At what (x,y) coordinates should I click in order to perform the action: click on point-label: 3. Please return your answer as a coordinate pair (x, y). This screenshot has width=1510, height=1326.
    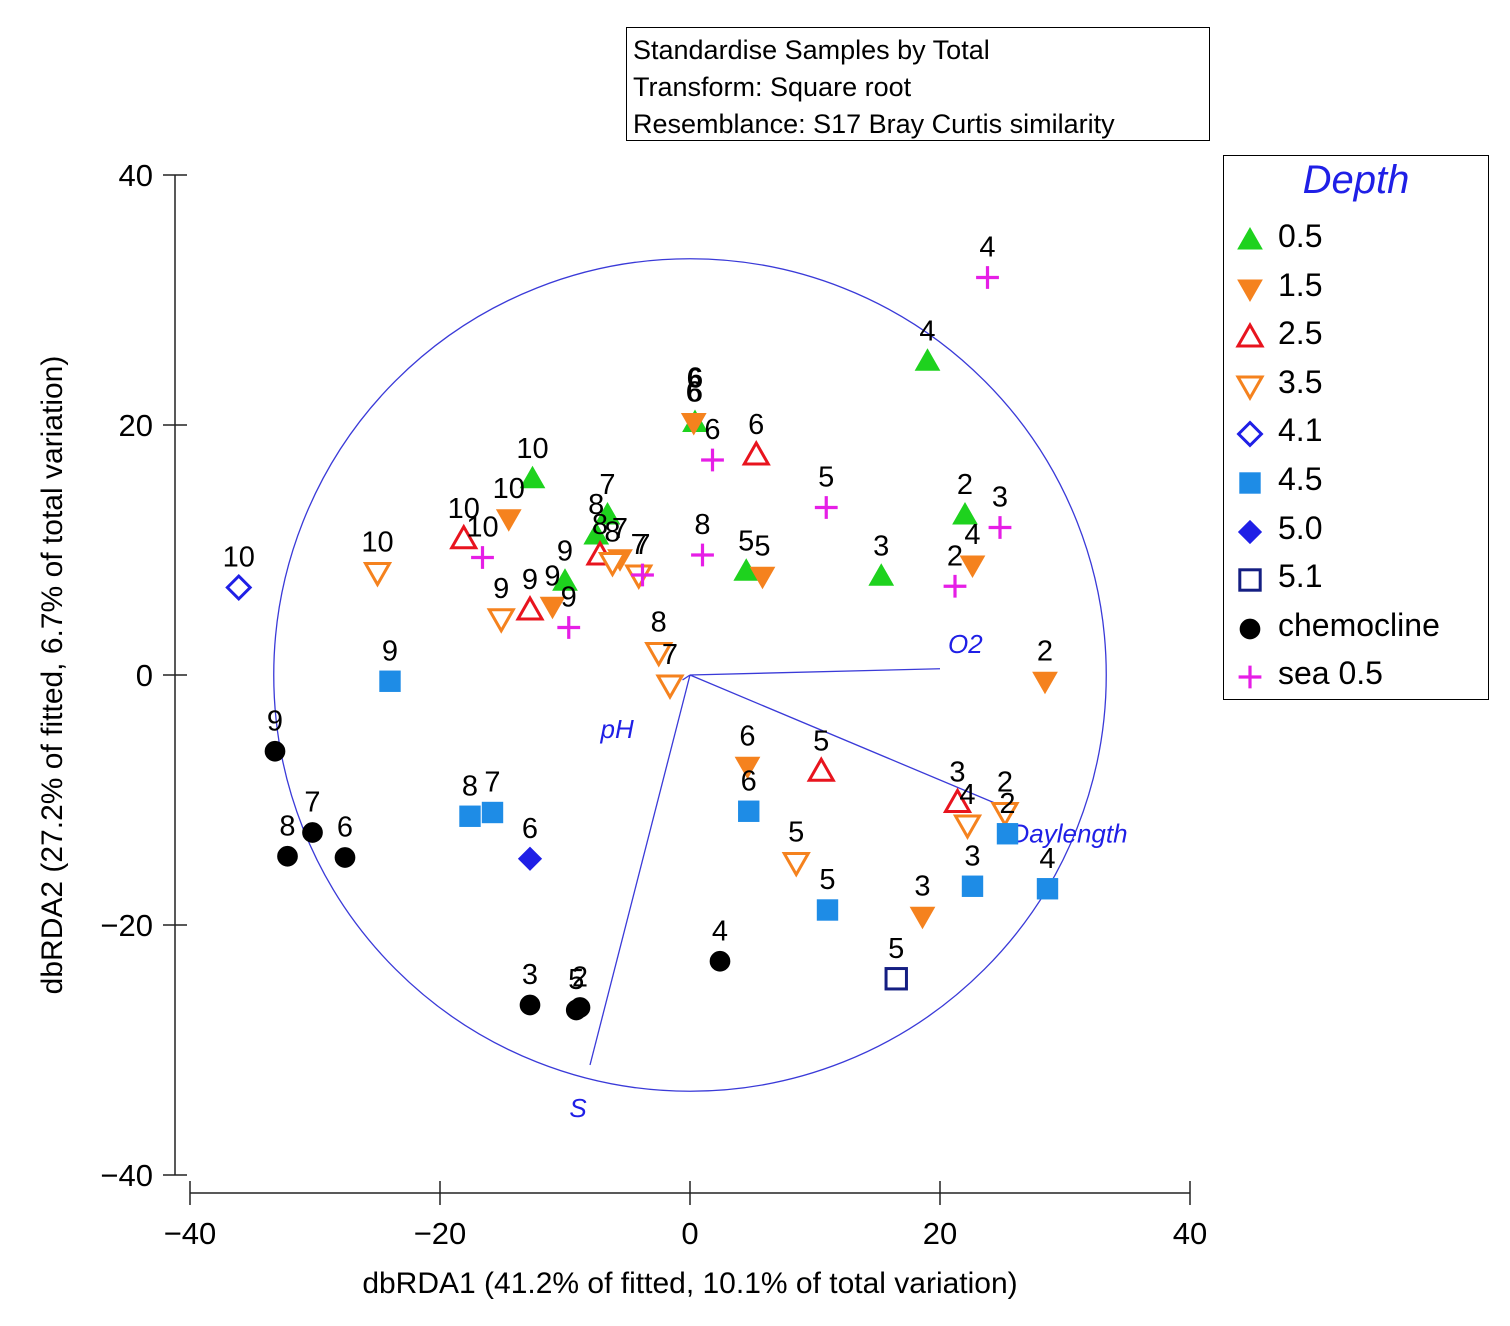
    Looking at the image, I should click on (1000, 498).